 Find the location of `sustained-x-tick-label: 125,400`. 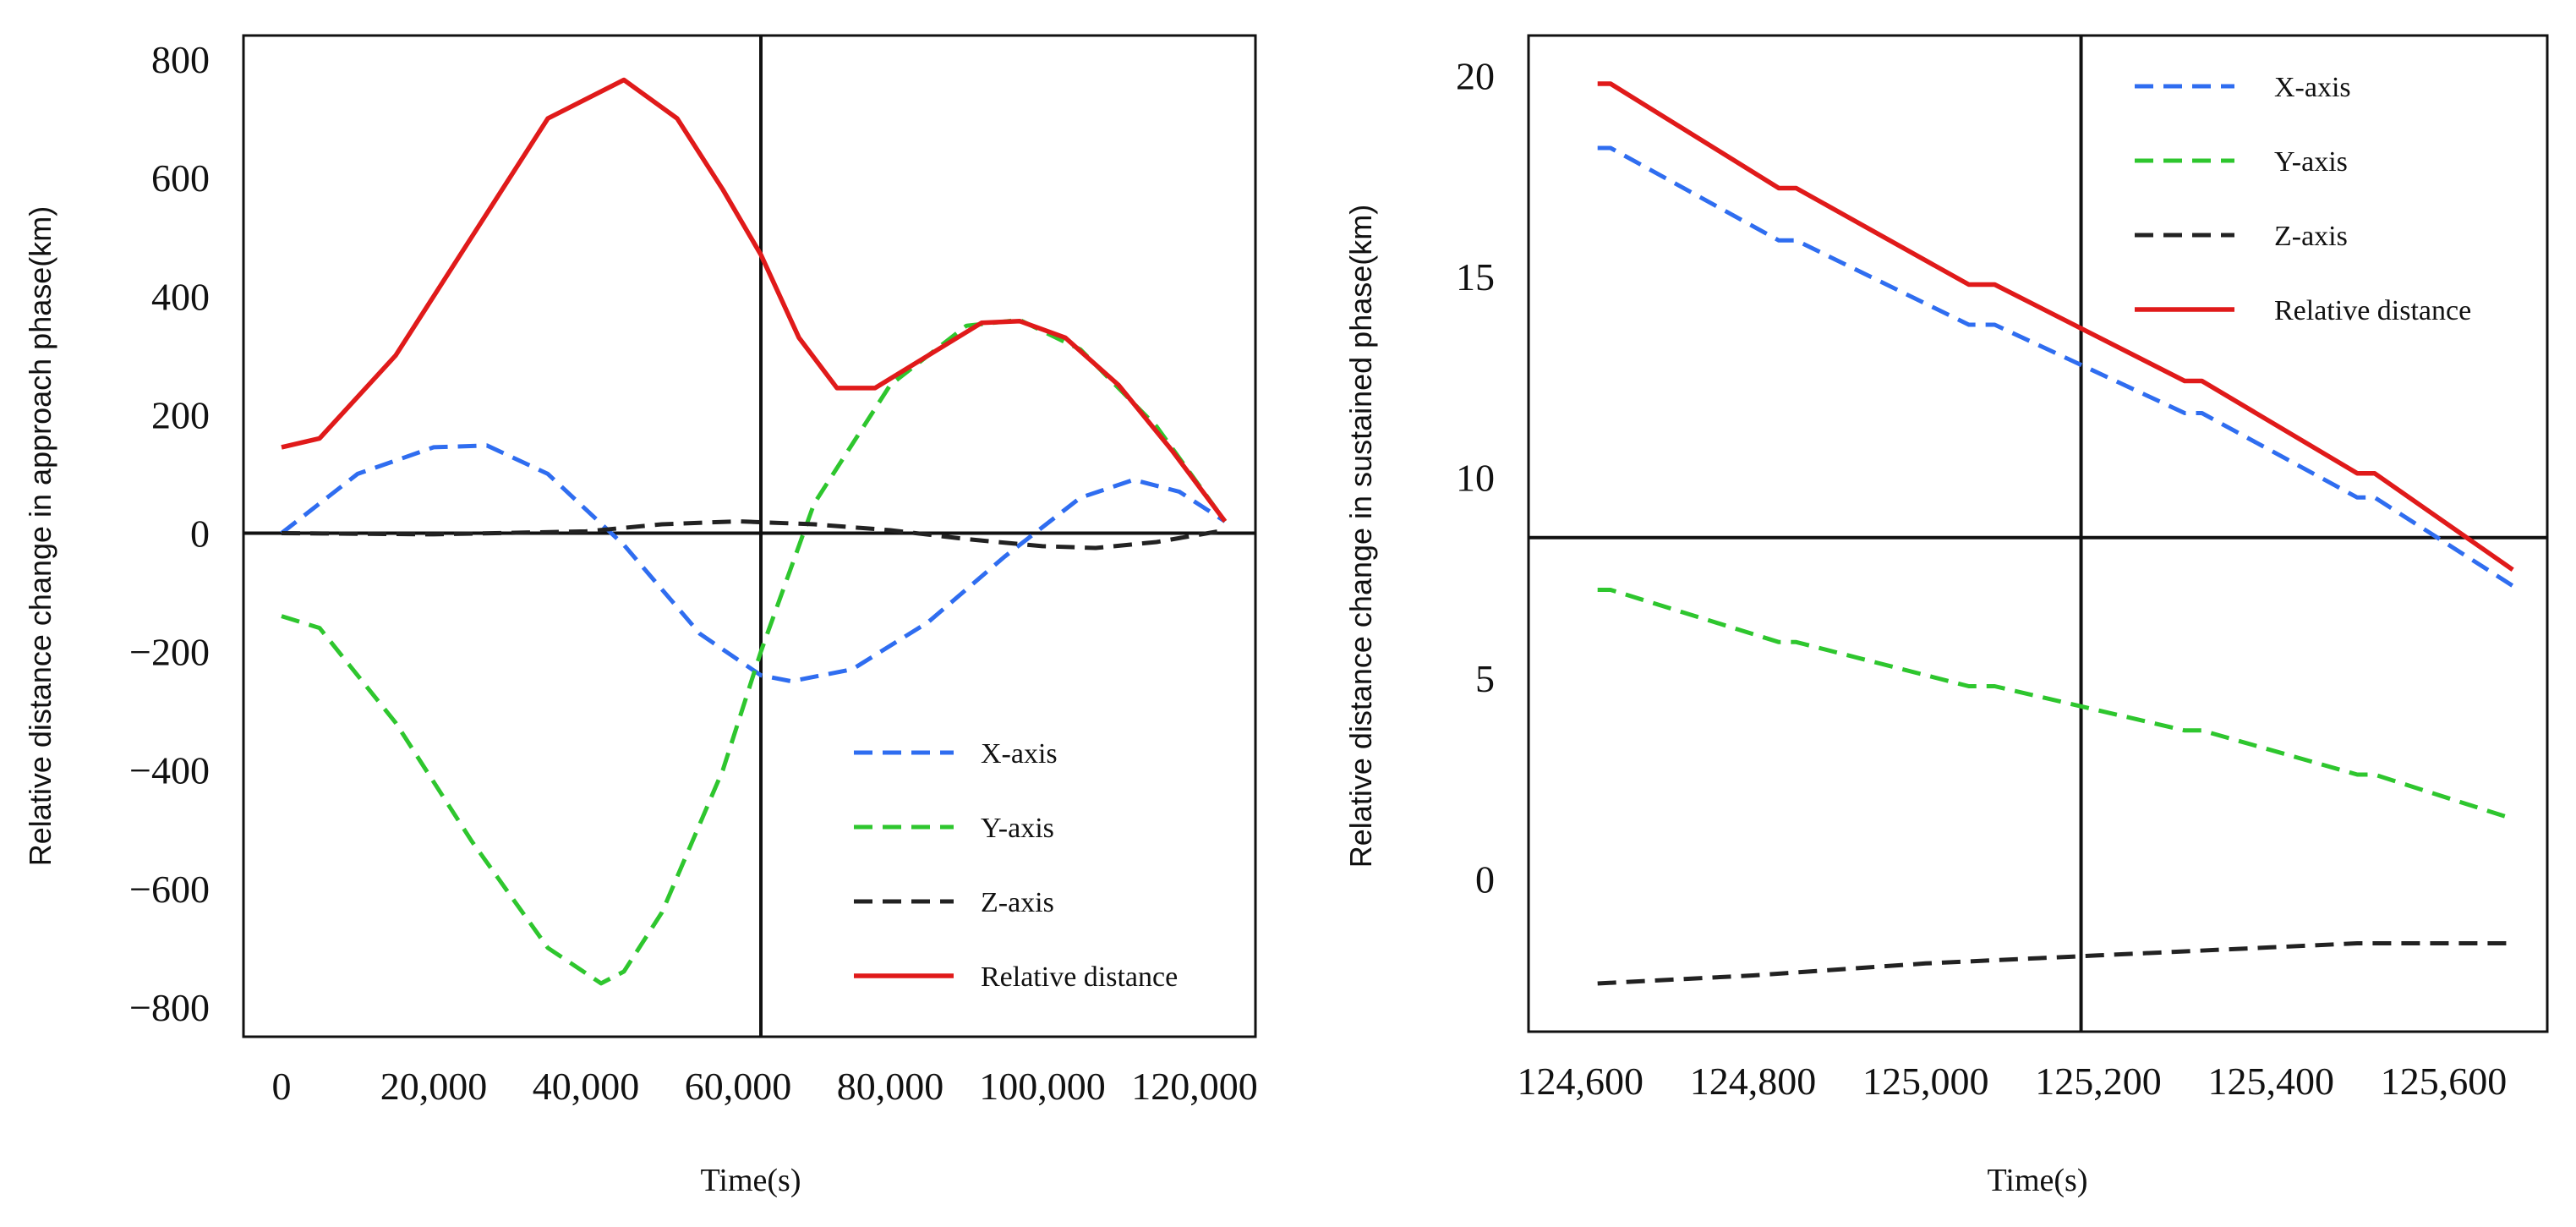

sustained-x-tick-label: 125,400 is located at coordinates (2270, 1081).